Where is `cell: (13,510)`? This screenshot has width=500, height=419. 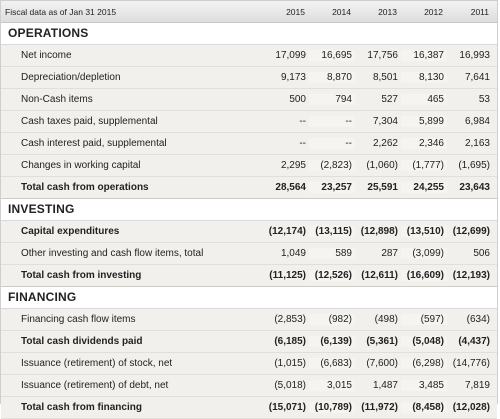 cell: (13,510) is located at coordinates (424, 231).